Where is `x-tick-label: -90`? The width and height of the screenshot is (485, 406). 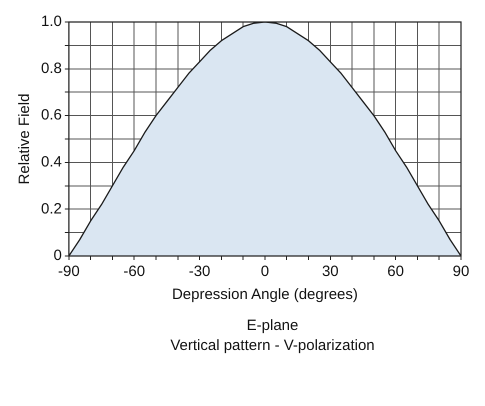 x-tick-label: -90 is located at coordinates (69, 271).